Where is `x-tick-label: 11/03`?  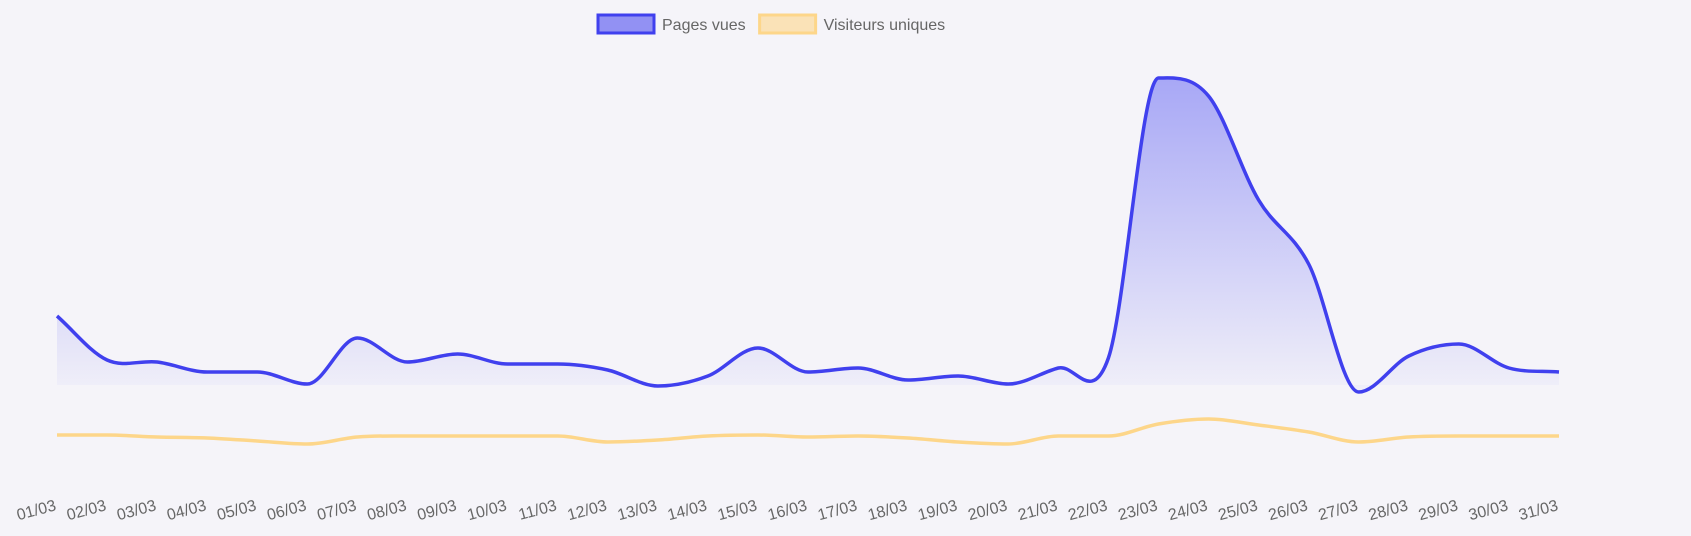
x-tick-label: 11/03 is located at coordinates (538, 510).